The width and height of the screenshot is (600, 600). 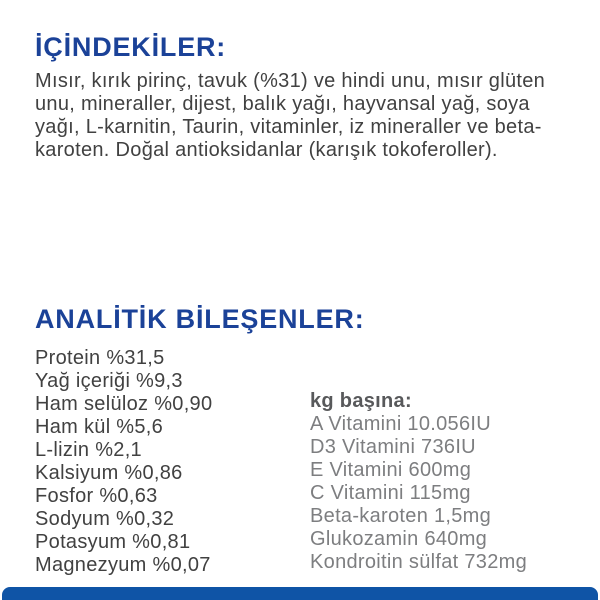 What do you see at coordinates (401, 516) in the screenshot?
I see `per-kg-row: Beta-karoten 1,5mg` at bounding box center [401, 516].